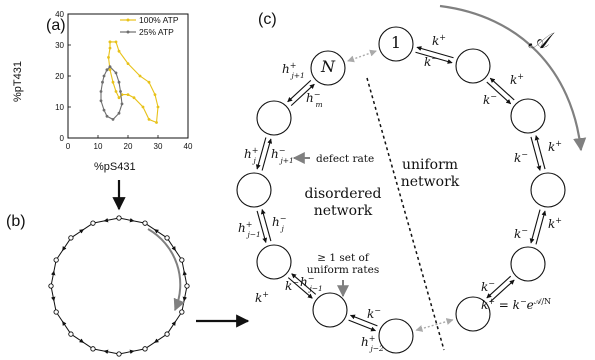 This screenshot has height=360, width=595. Describe the element at coordinates (59, 76) in the screenshot. I see `y-tick-label: 20` at that location.